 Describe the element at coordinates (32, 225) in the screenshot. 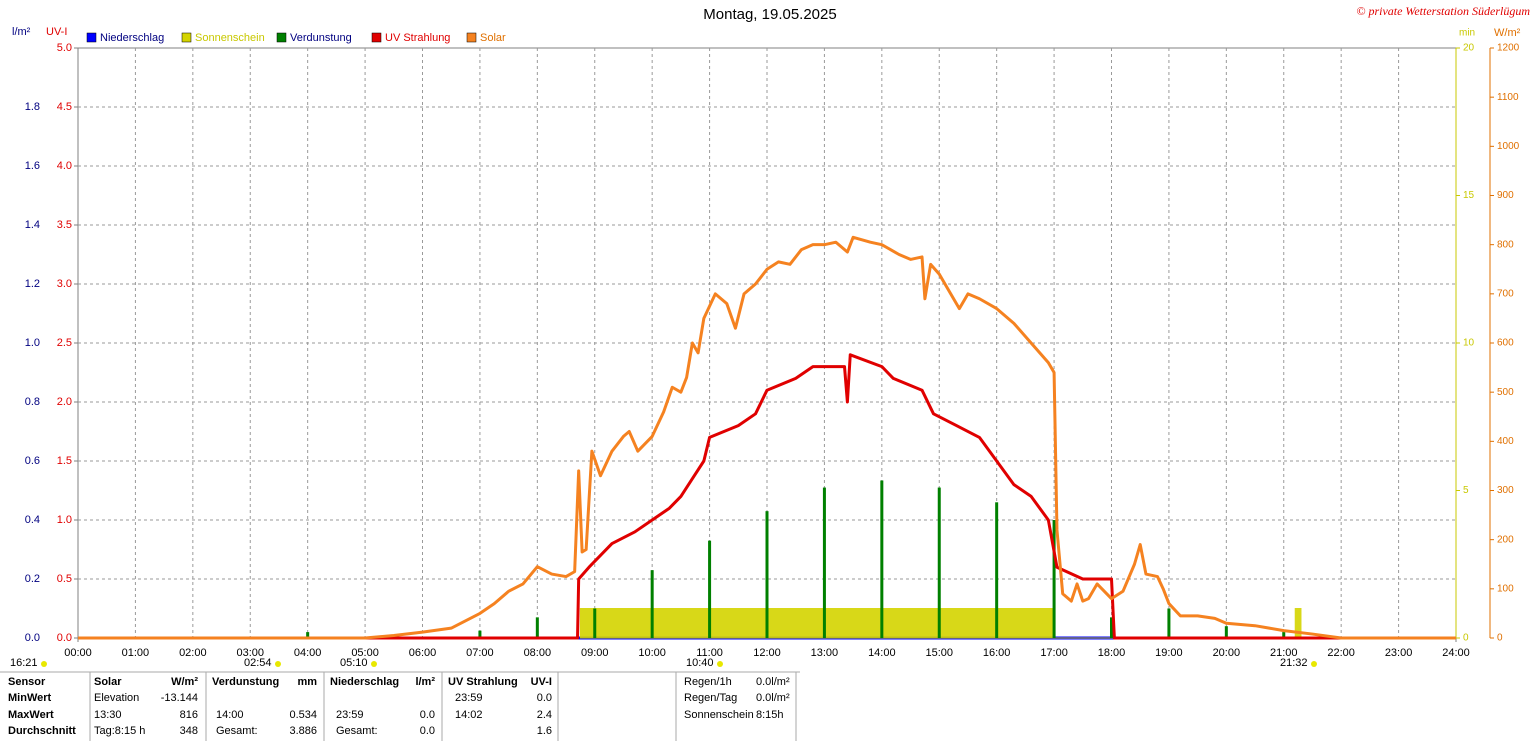

I see `y-tick-label: 1.4` at that location.